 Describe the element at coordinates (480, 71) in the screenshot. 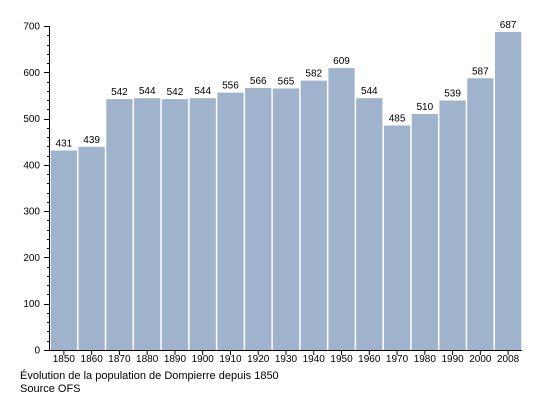

I see `data-label-2000: 587` at that location.